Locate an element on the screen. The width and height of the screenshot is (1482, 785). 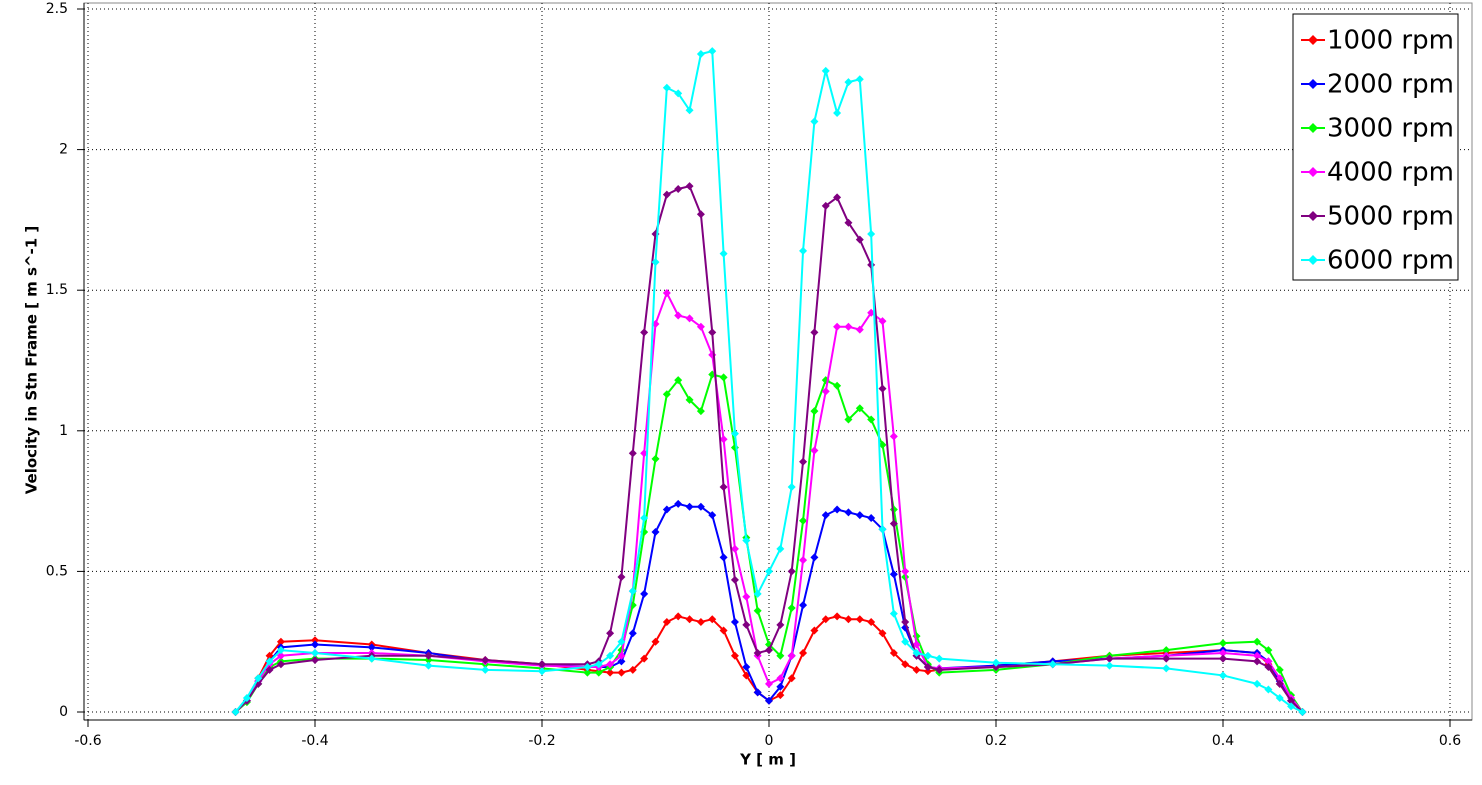
y-tick-label: 0 is located at coordinates (63, 712).